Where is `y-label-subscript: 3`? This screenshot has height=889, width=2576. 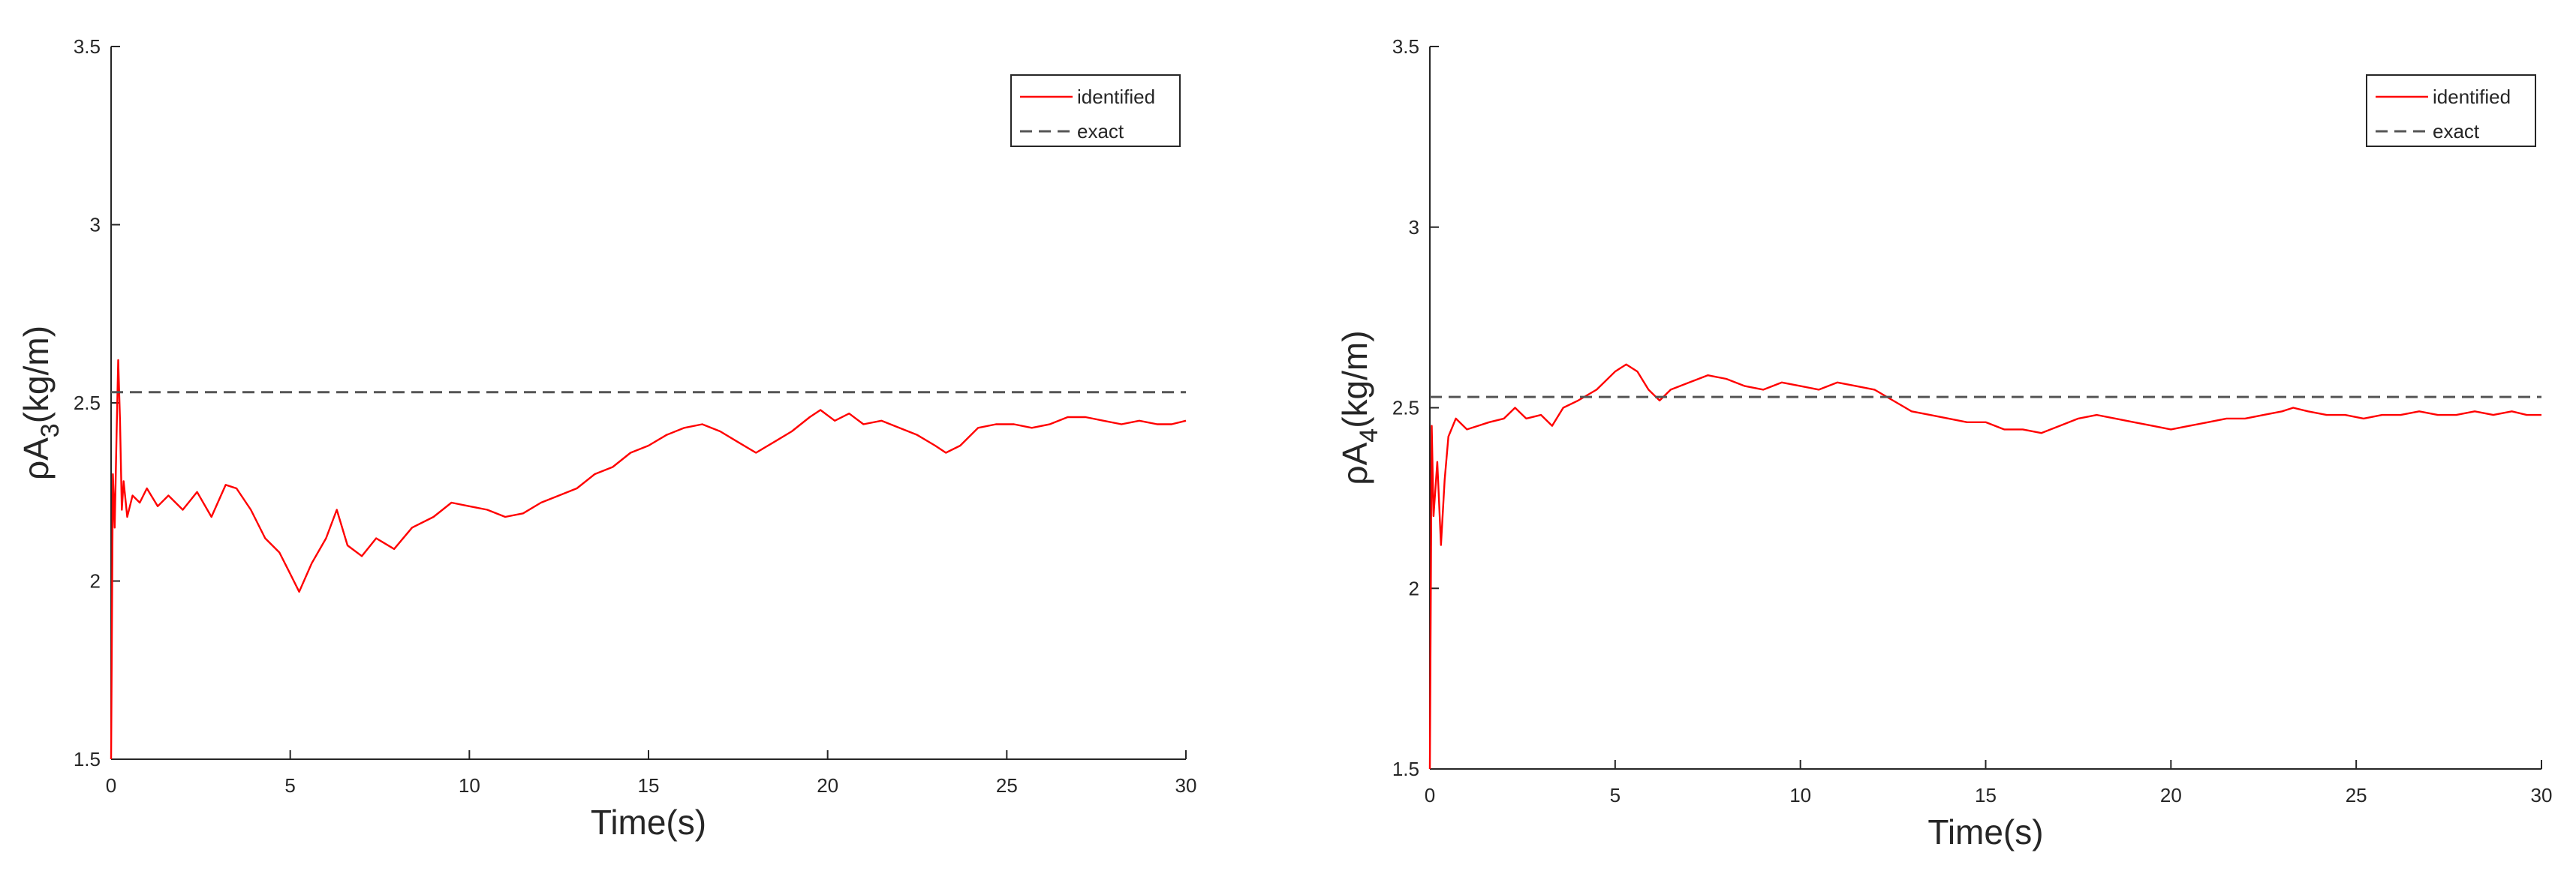 y-label-subscript: 3 is located at coordinates (50, 430).